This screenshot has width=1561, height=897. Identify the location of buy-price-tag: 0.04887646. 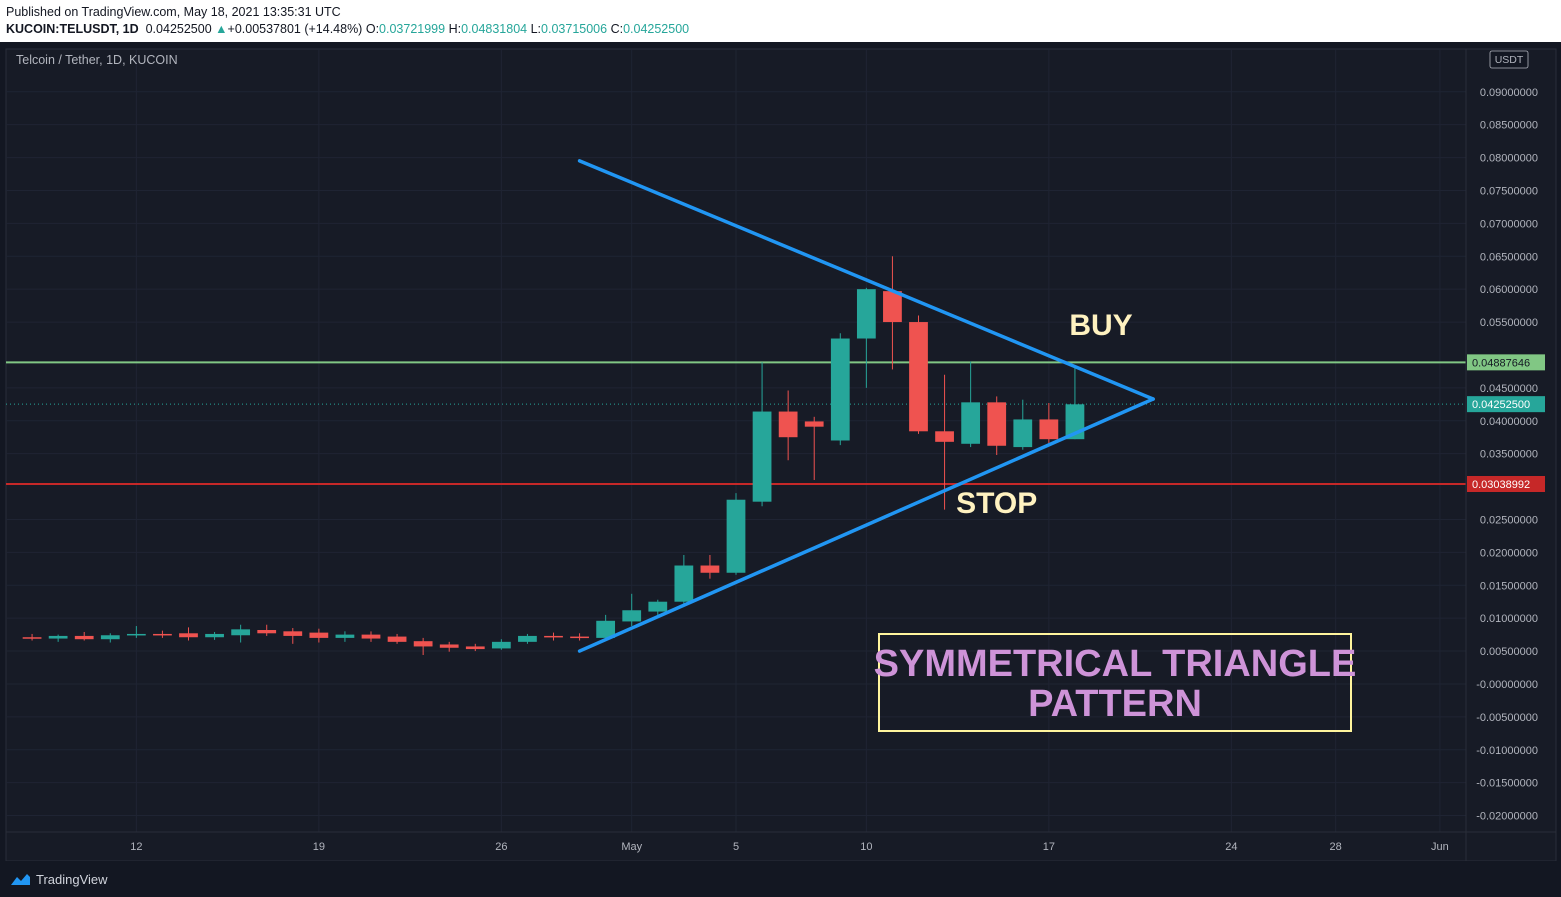
(1501, 363).